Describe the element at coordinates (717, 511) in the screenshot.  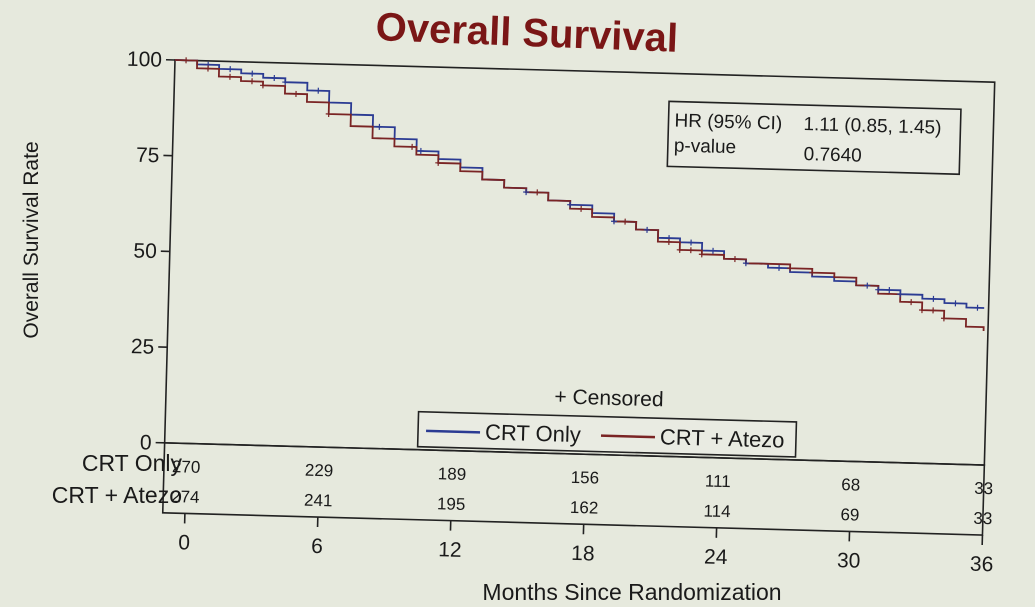
I see `risk-value-1-4: 114` at that location.